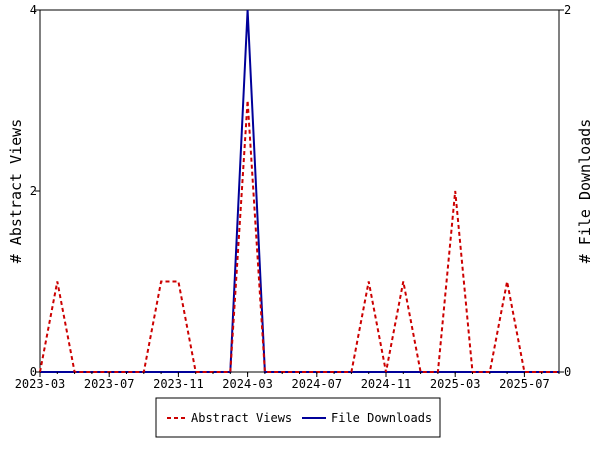 The height and width of the screenshot is (450, 600). I want to click on x-tick-label: 2025-07, so click(524, 384).